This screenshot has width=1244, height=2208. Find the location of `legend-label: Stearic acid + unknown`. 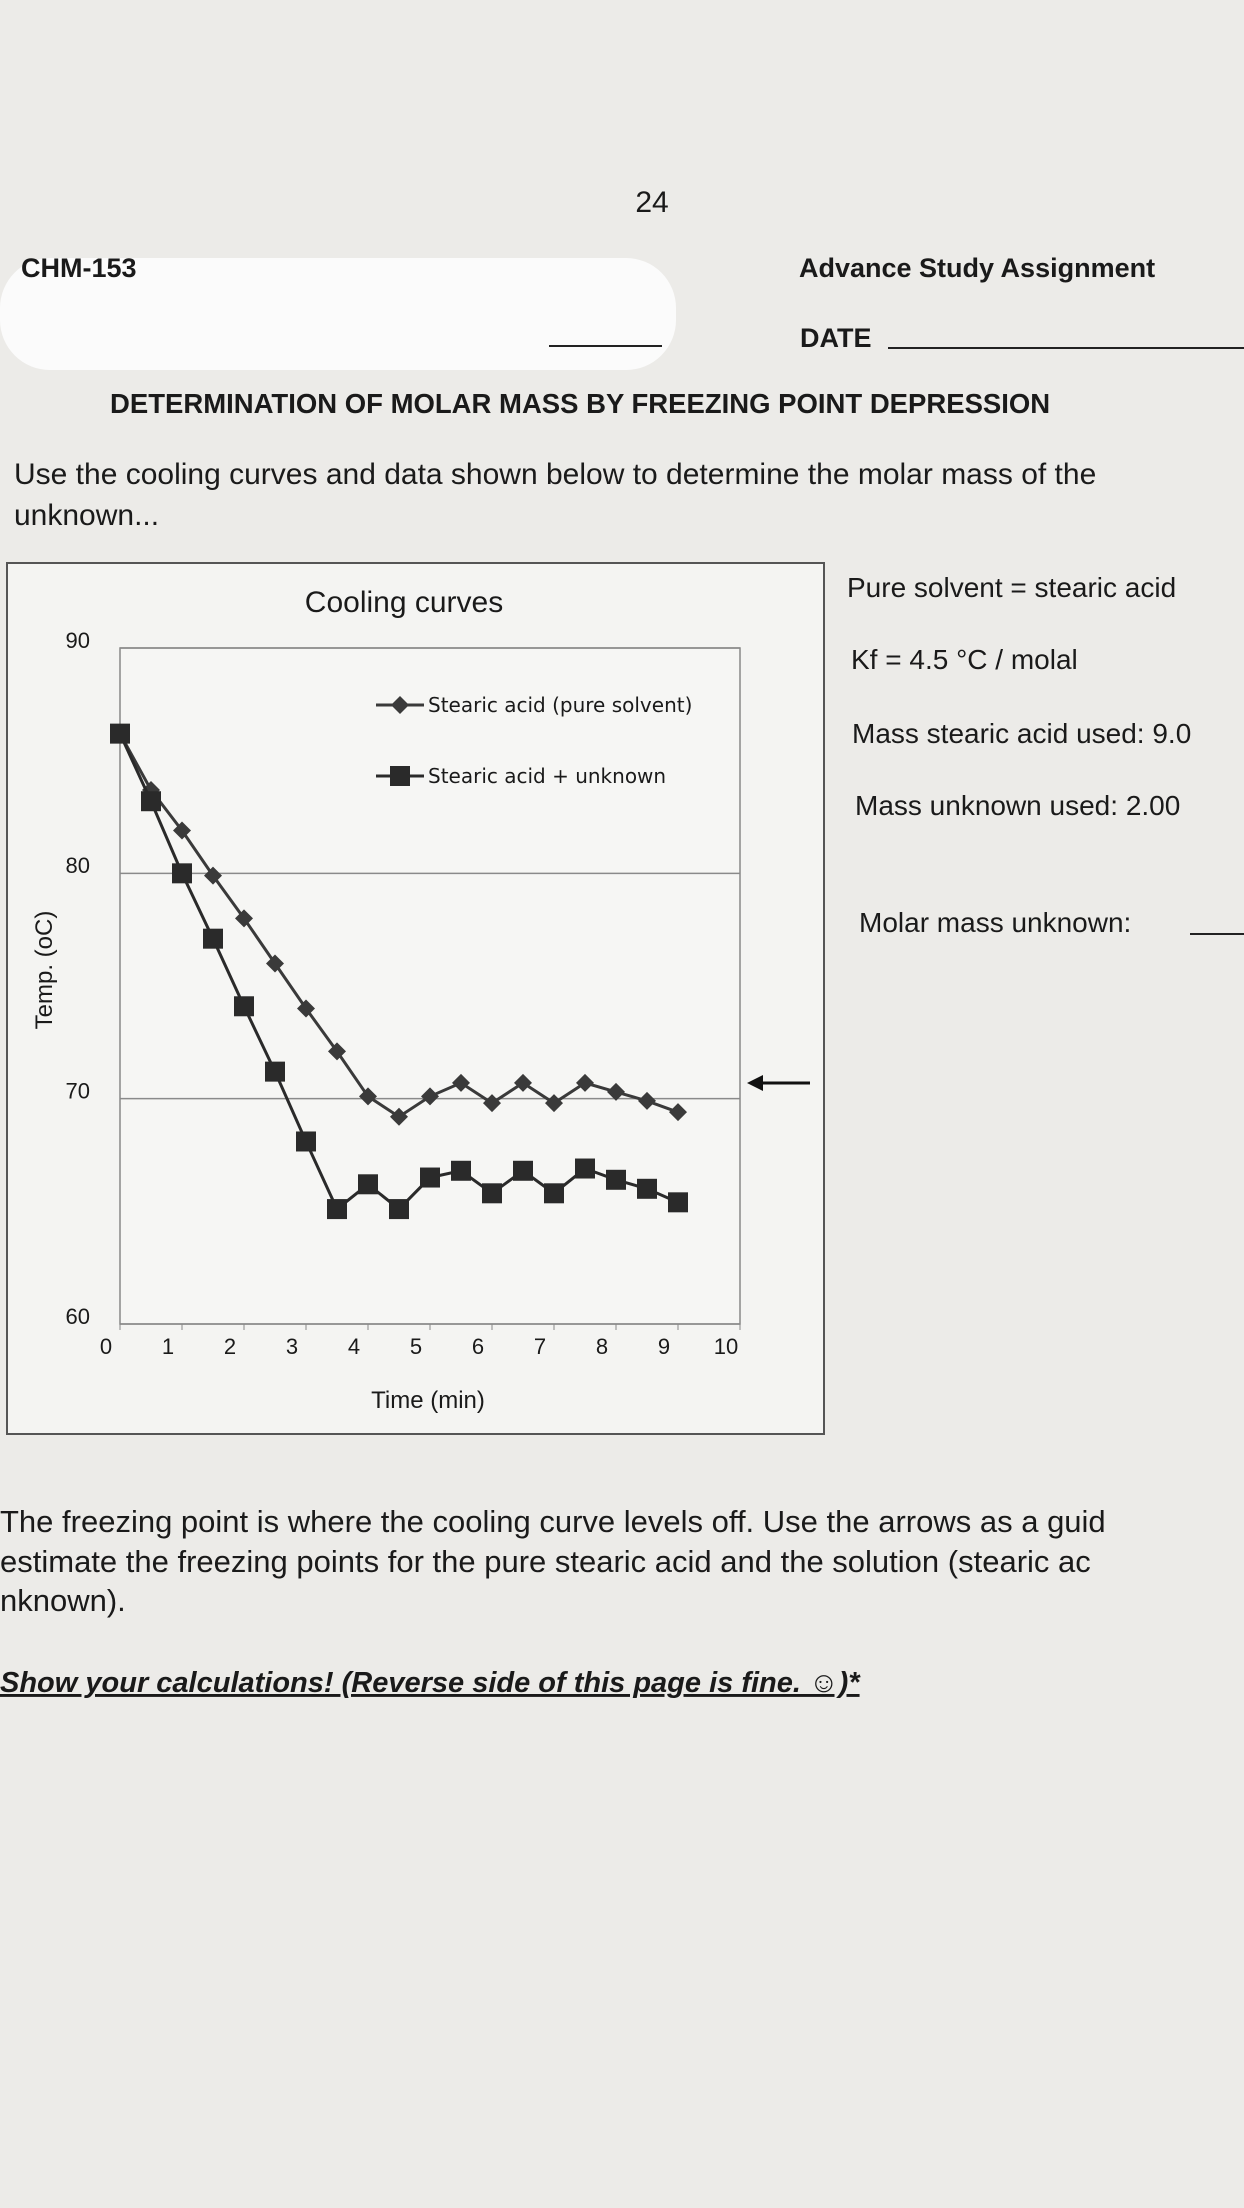

legend-label: Stearic acid + unknown is located at coordinates (547, 776).